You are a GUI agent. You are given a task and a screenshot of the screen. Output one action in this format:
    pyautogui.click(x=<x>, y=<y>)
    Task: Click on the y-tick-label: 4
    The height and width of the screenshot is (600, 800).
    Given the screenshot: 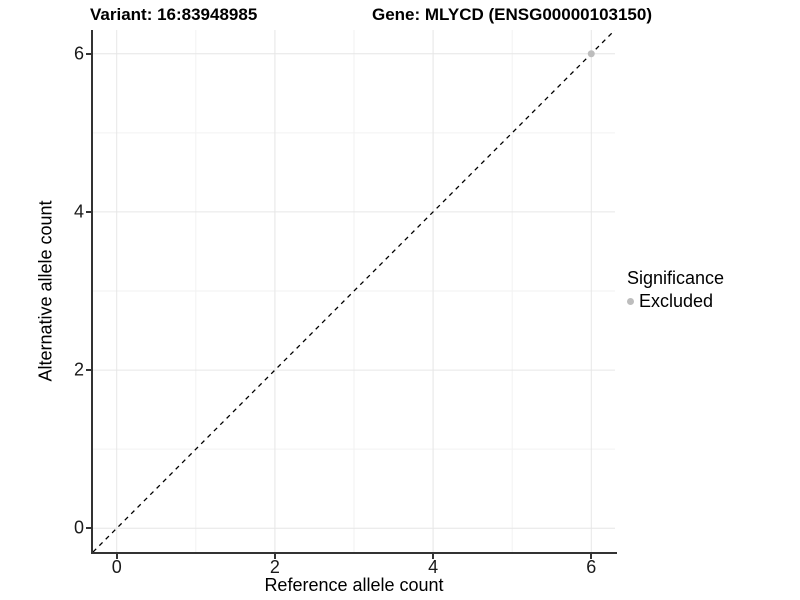 What is the action you would take?
    pyautogui.click(x=78, y=211)
    